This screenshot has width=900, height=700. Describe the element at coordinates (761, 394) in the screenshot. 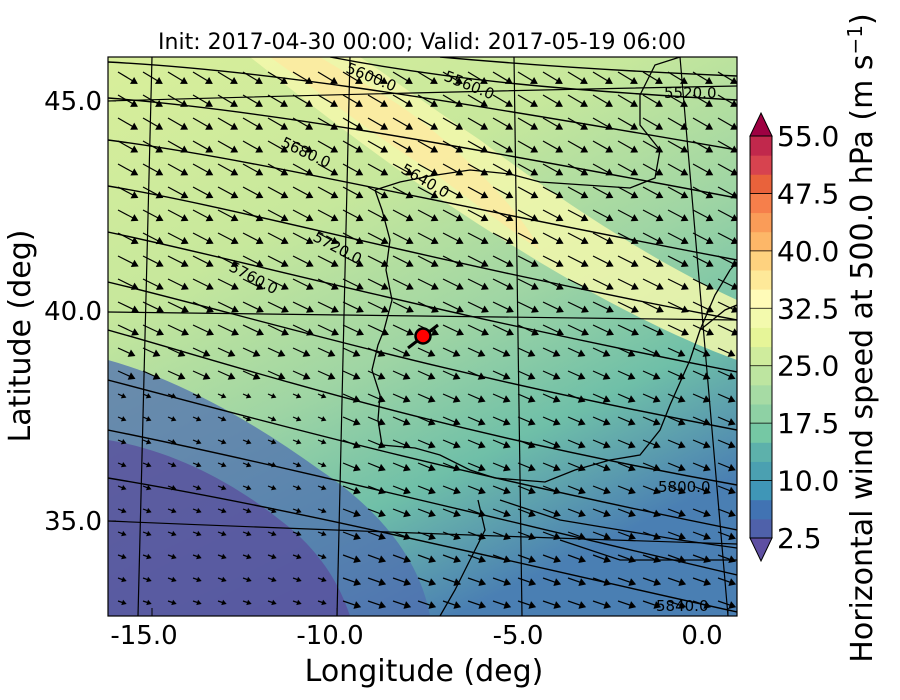

I see `colorbar-bin` at that location.